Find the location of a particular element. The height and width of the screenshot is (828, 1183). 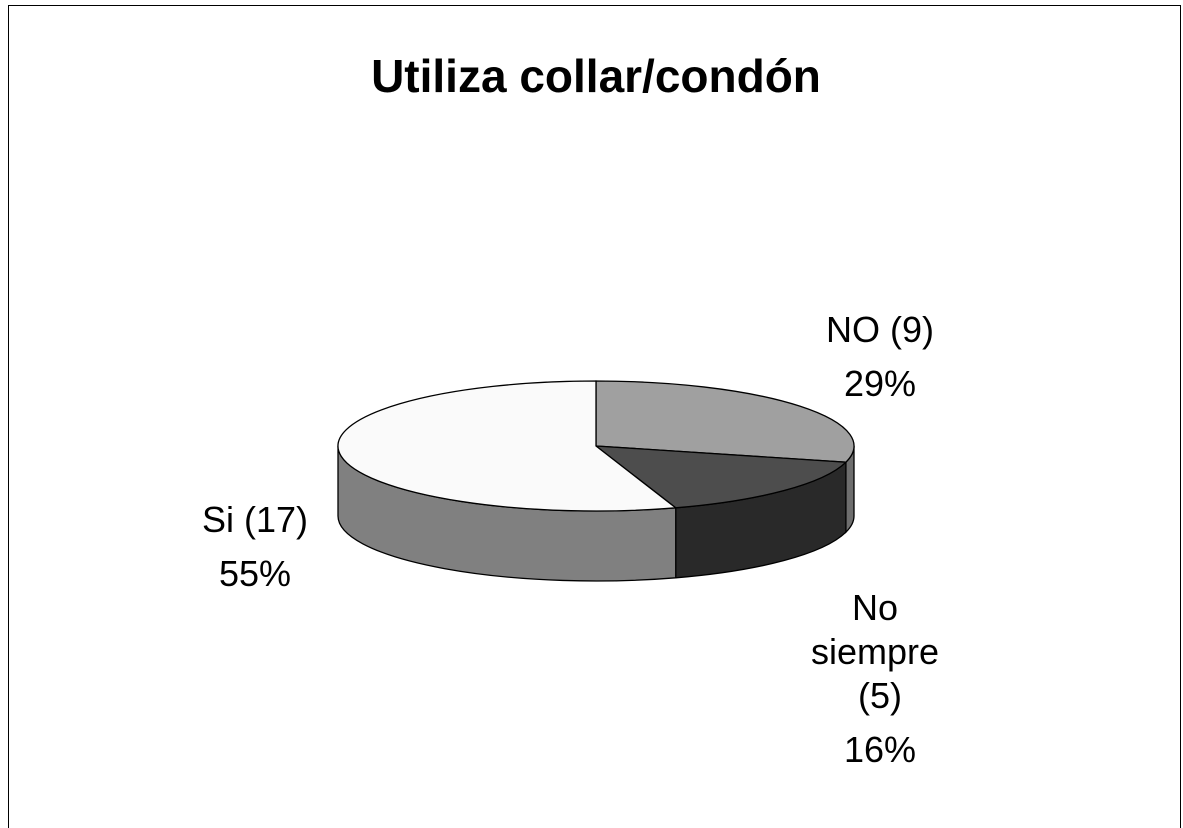

slice-label: Si (17) is located at coordinates (255, 519).